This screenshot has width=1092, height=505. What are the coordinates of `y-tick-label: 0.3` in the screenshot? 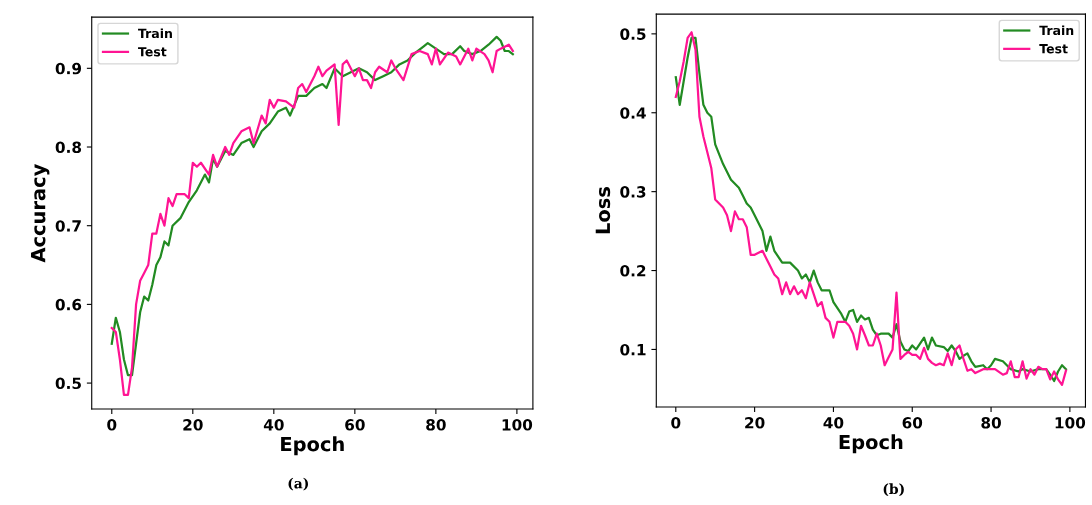 It's located at (633, 192).